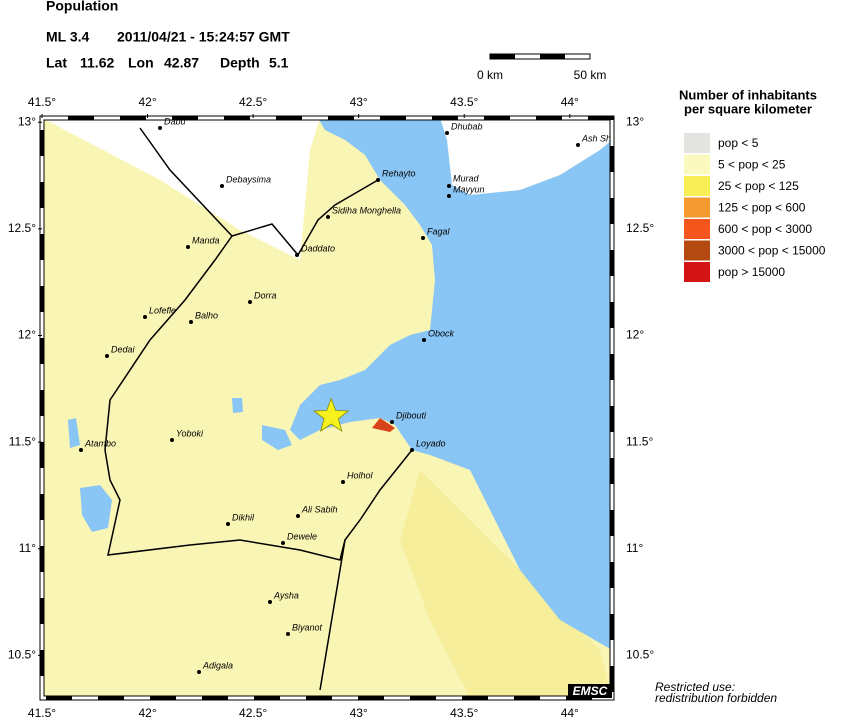 The height and width of the screenshot is (725, 841). I want to click on city-label: Rehayto, so click(399, 173).